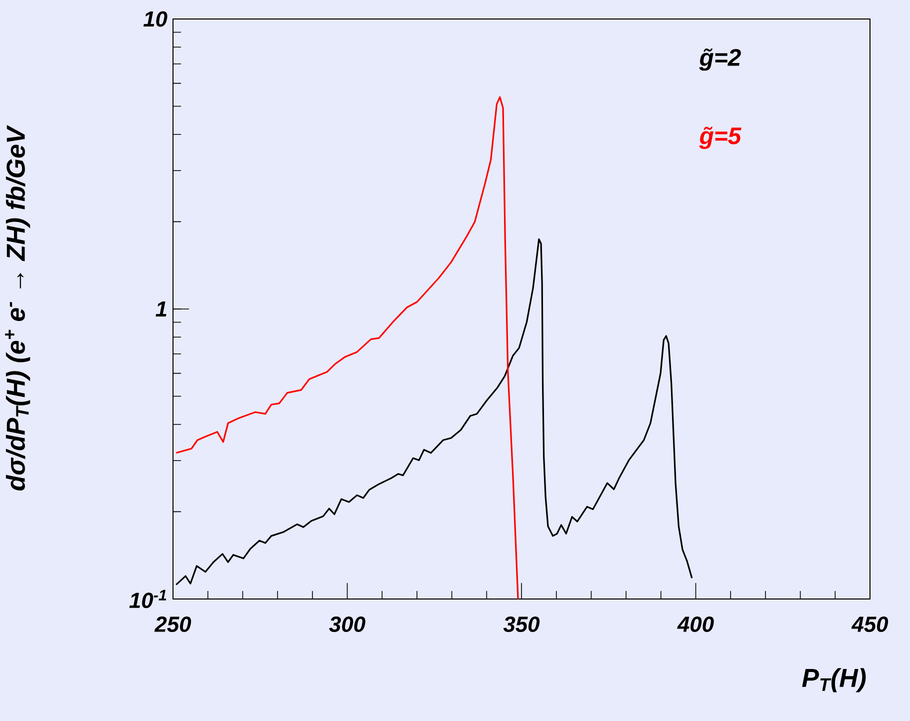 The width and height of the screenshot is (910, 721). Describe the element at coordinates (869, 624) in the screenshot. I see `x-tick-label: 450` at that location.